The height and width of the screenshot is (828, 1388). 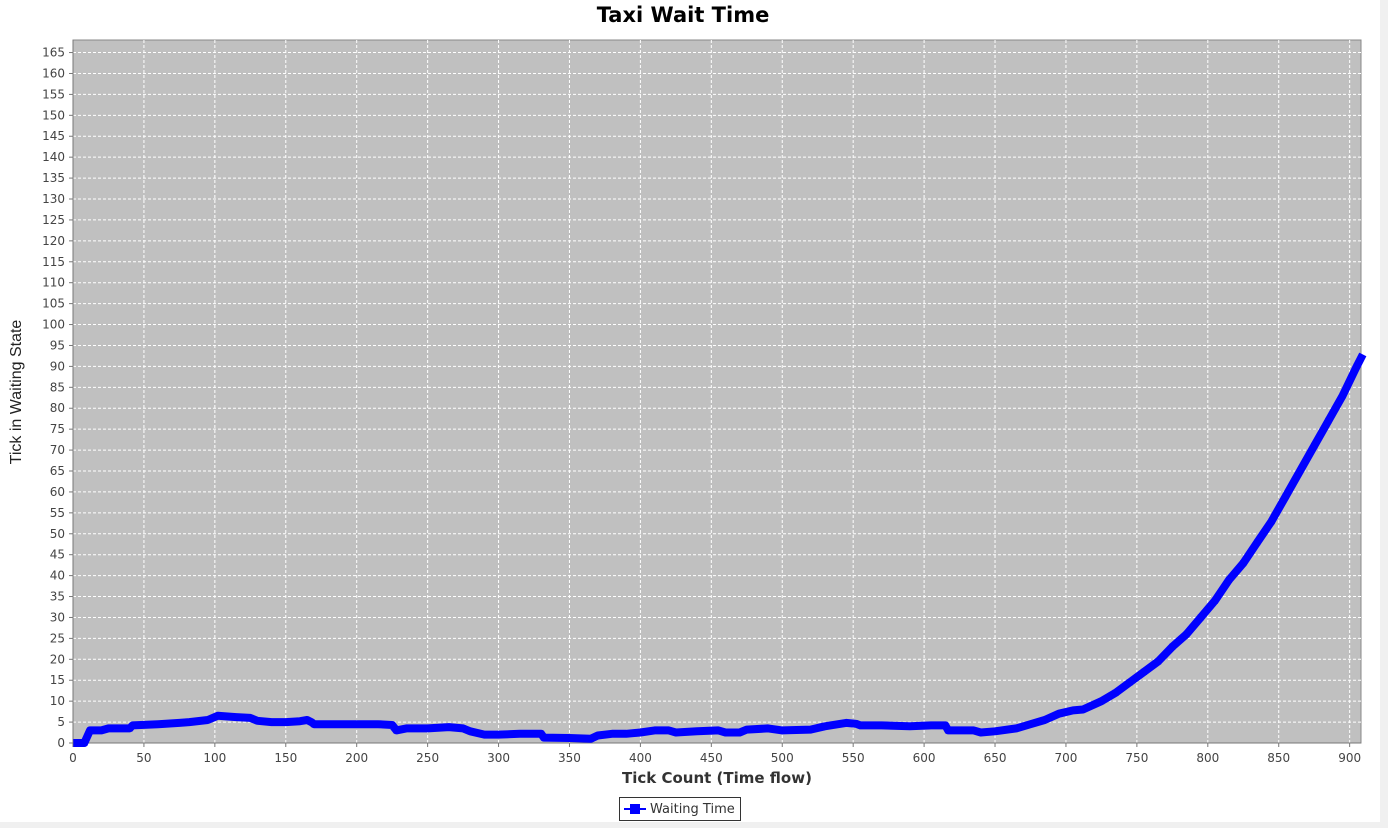 What do you see at coordinates (1349, 758) in the screenshot?
I see `x-tick-label: 900` at bounding box center [1349, 758].